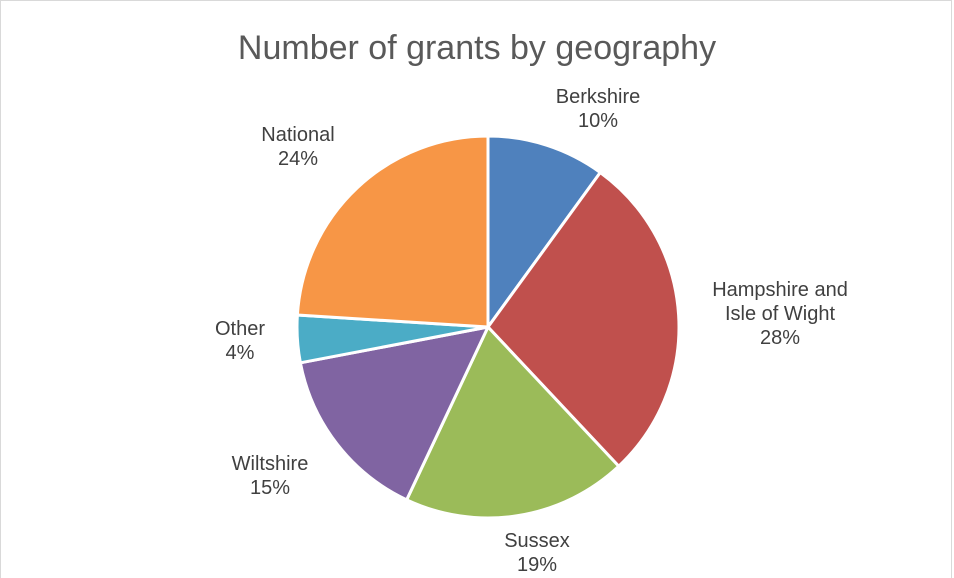  I want to click on data-label-sussex: Sussex 19%, so click(537, 553).